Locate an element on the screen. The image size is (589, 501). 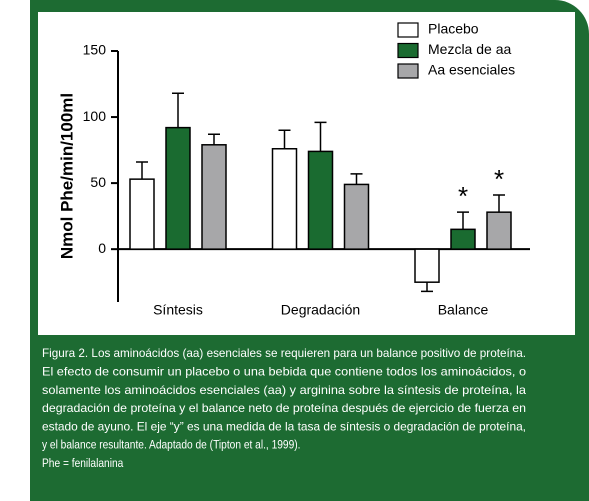
legend-label: Mezcla de aa is located at coordinates (469, 49).